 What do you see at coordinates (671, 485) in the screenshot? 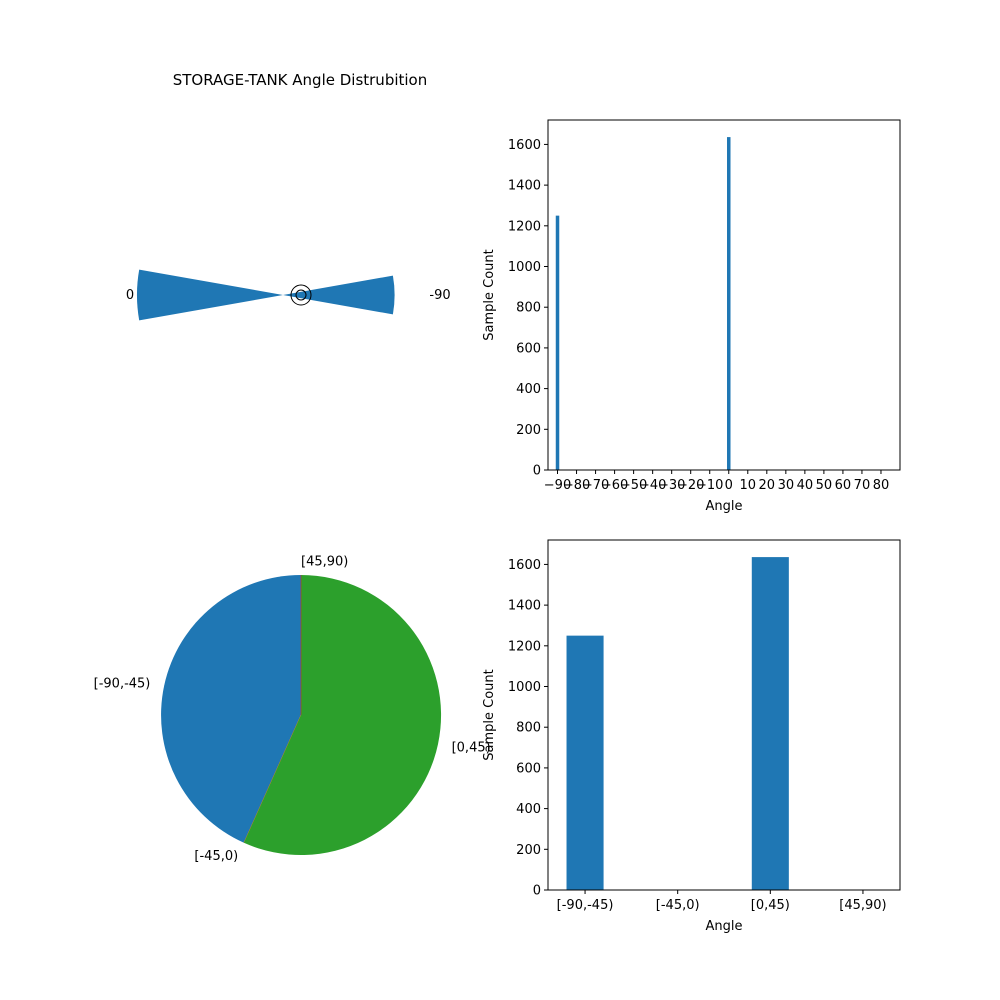
I see `histogram-xtick-label: −30` at bounding box center [671, 485].